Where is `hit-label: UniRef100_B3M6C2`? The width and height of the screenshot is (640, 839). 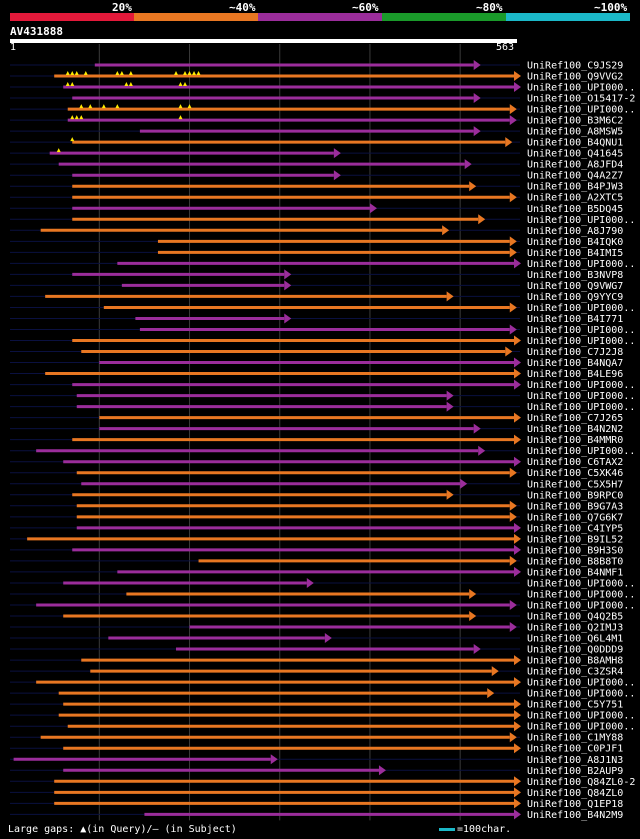 hit-label: UniRef100_B3M6C2 is located at coordinates (575, 121).